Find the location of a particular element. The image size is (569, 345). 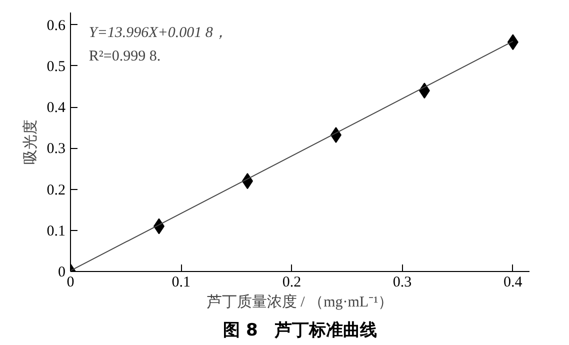

text: 图 8 芦丁标准曲线 is located at coordinates (300, 330).